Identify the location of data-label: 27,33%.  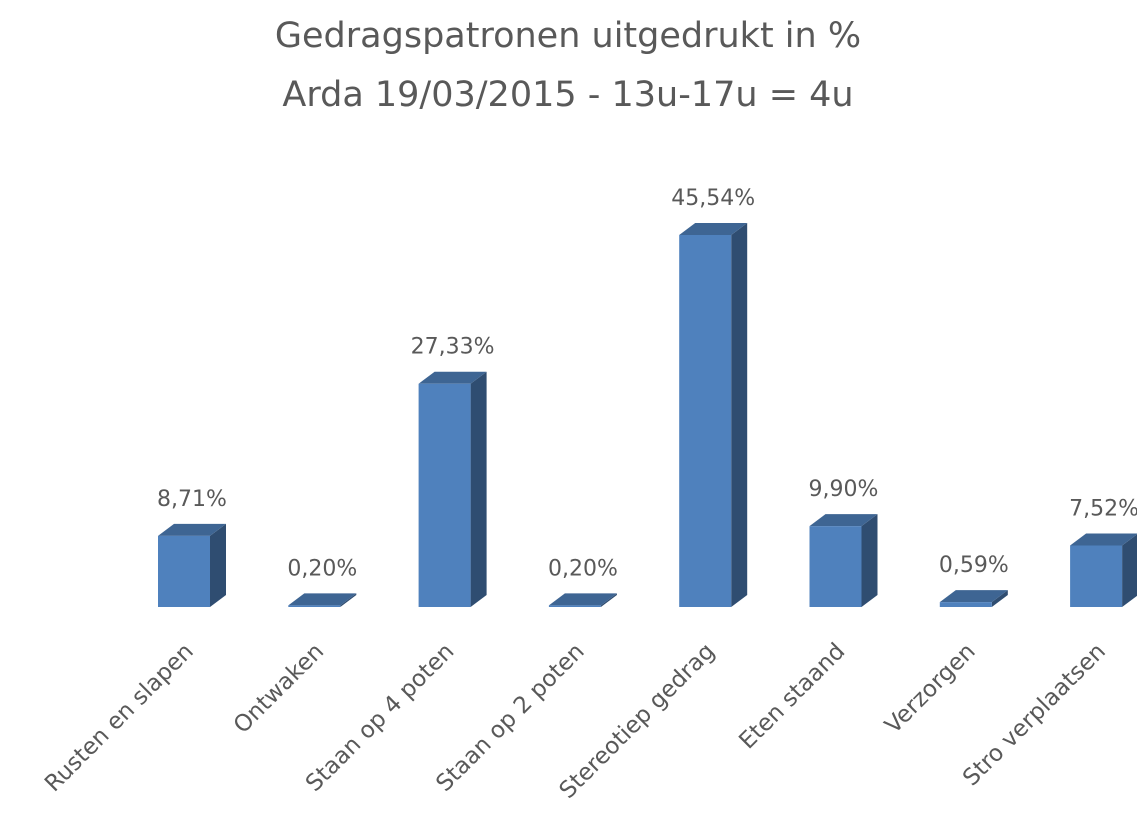
(453, 347).